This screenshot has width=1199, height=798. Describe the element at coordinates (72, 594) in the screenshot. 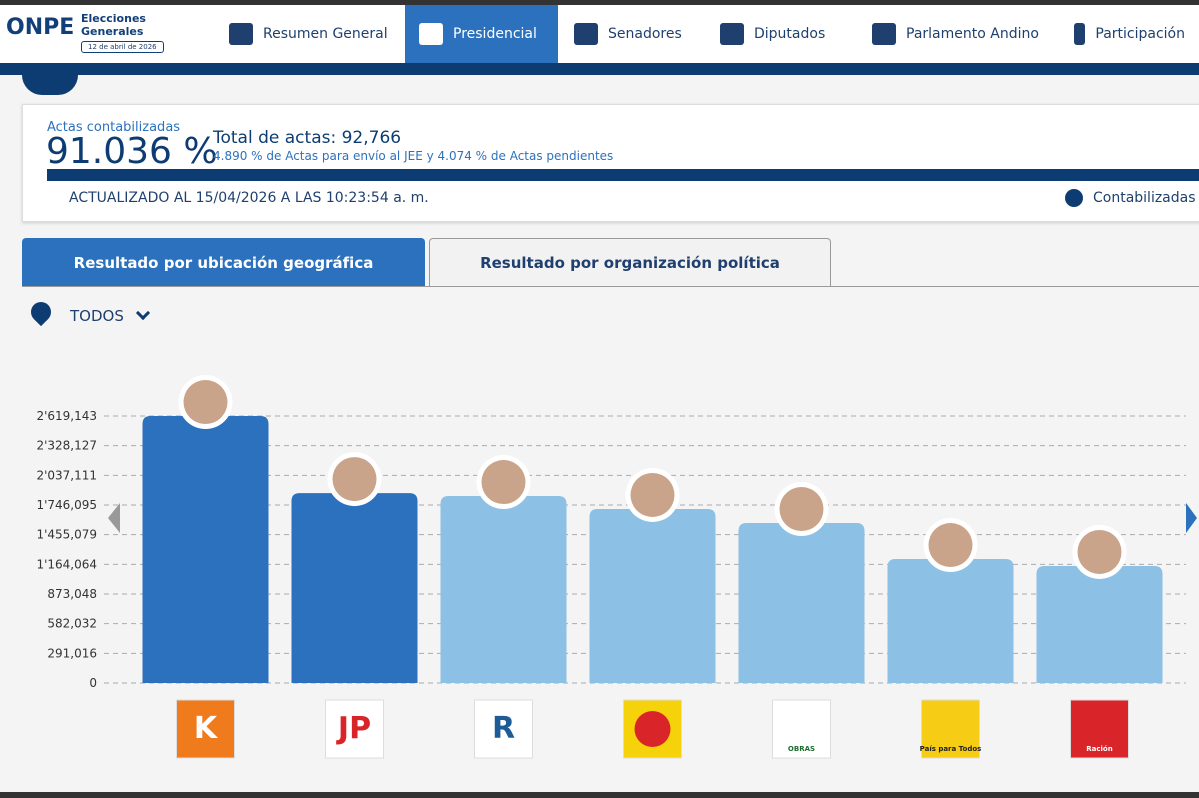

I see `y-tick-label: 873,048` at that location.